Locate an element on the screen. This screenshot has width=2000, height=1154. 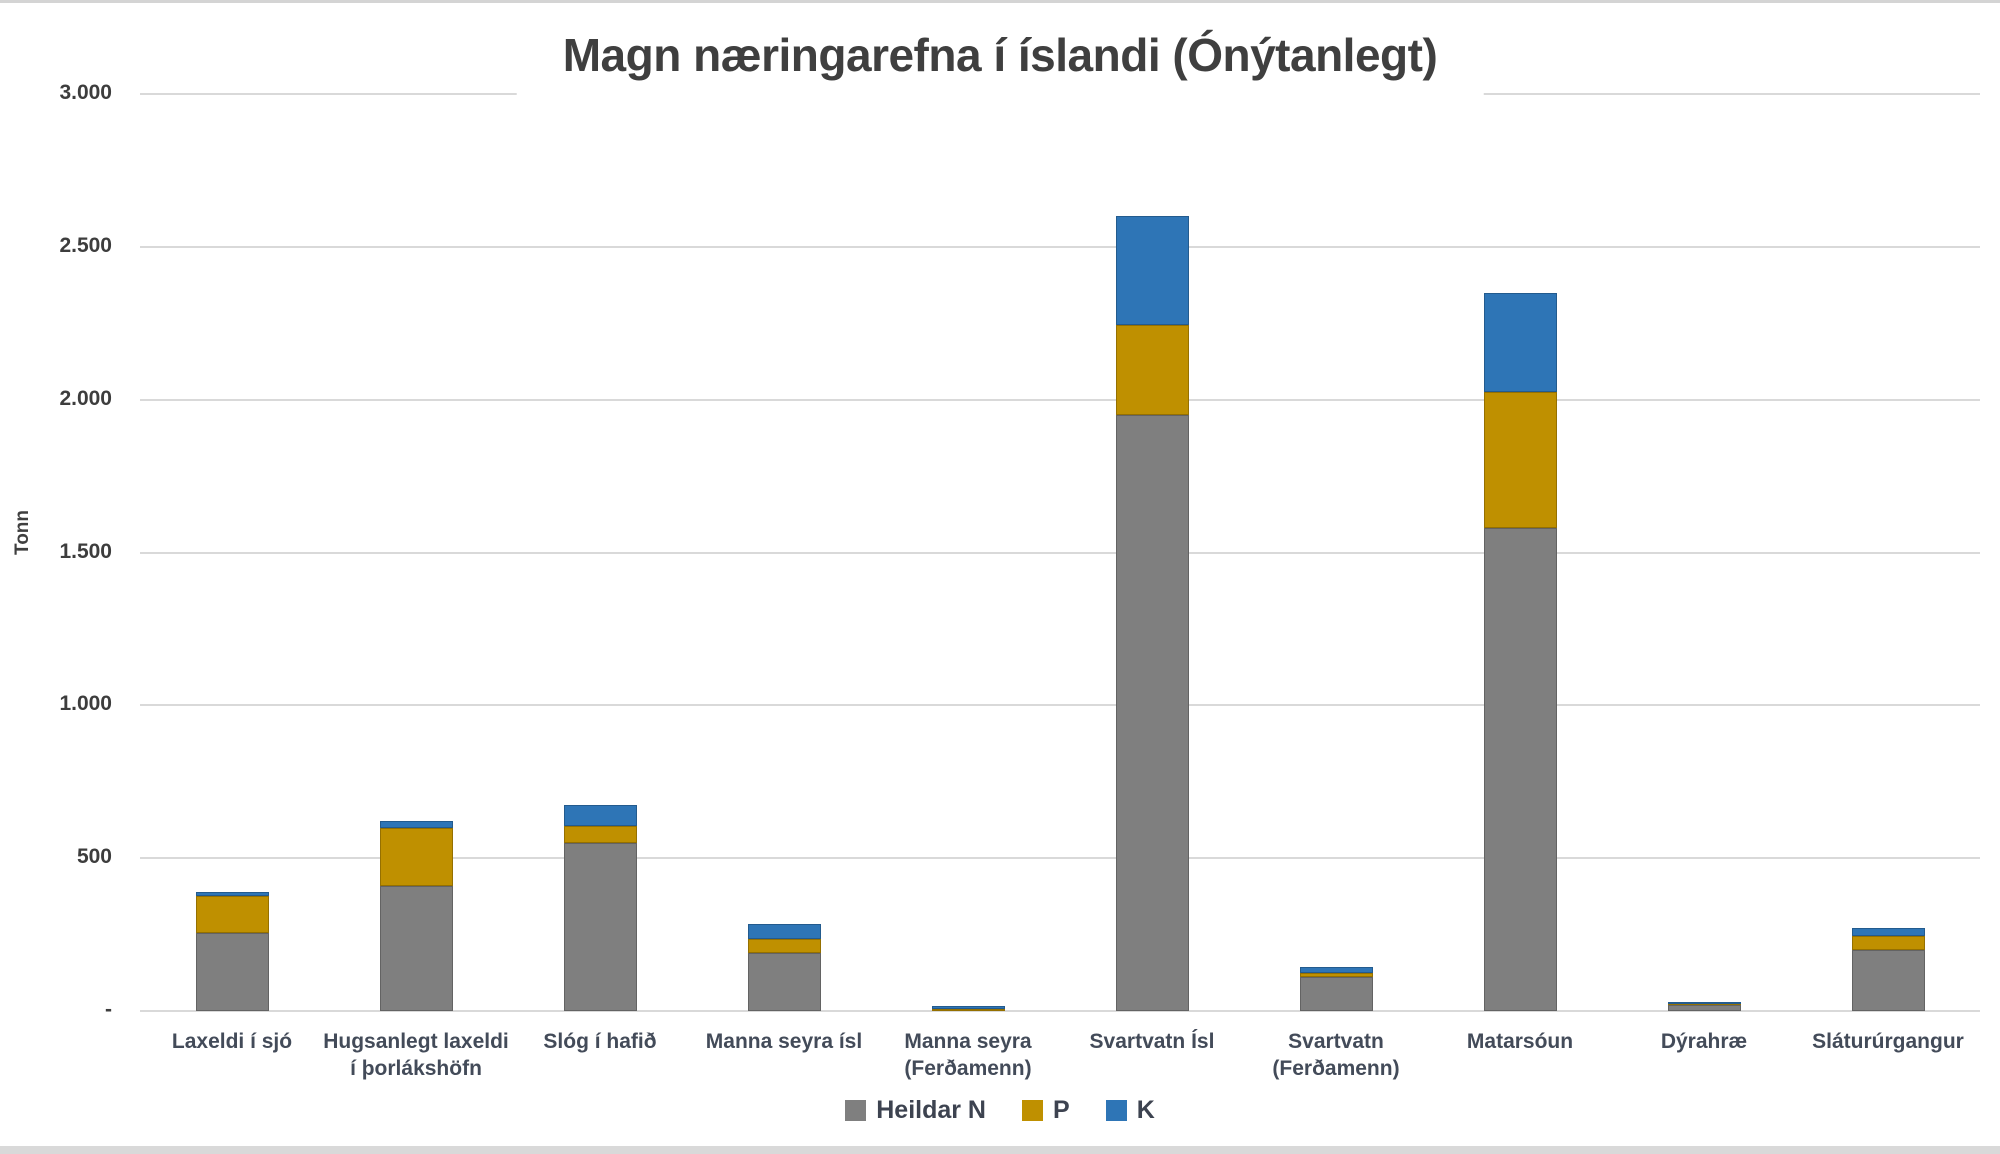
legend-label: P is located at coordinates (1061, 1110).